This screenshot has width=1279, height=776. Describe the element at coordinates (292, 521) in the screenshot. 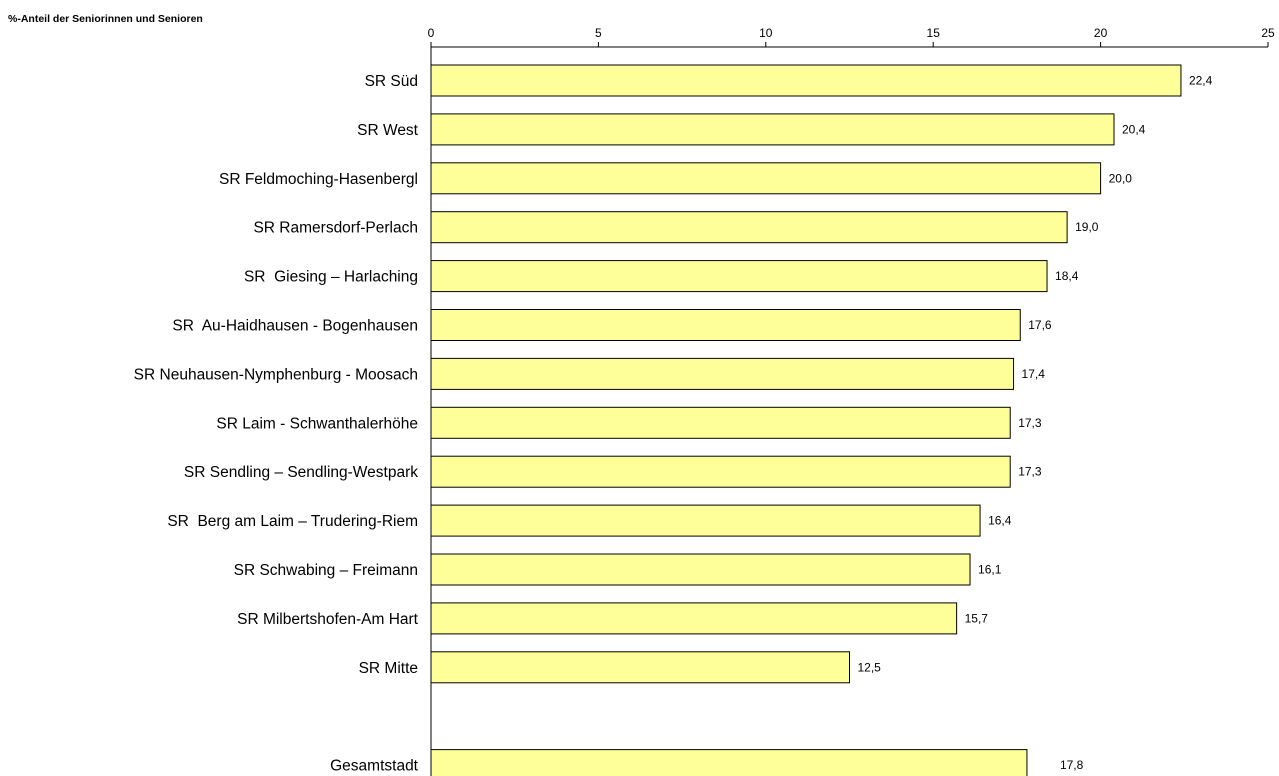

I see `category-label: SR Berg am Laim – Trudering-Riem` at that location.